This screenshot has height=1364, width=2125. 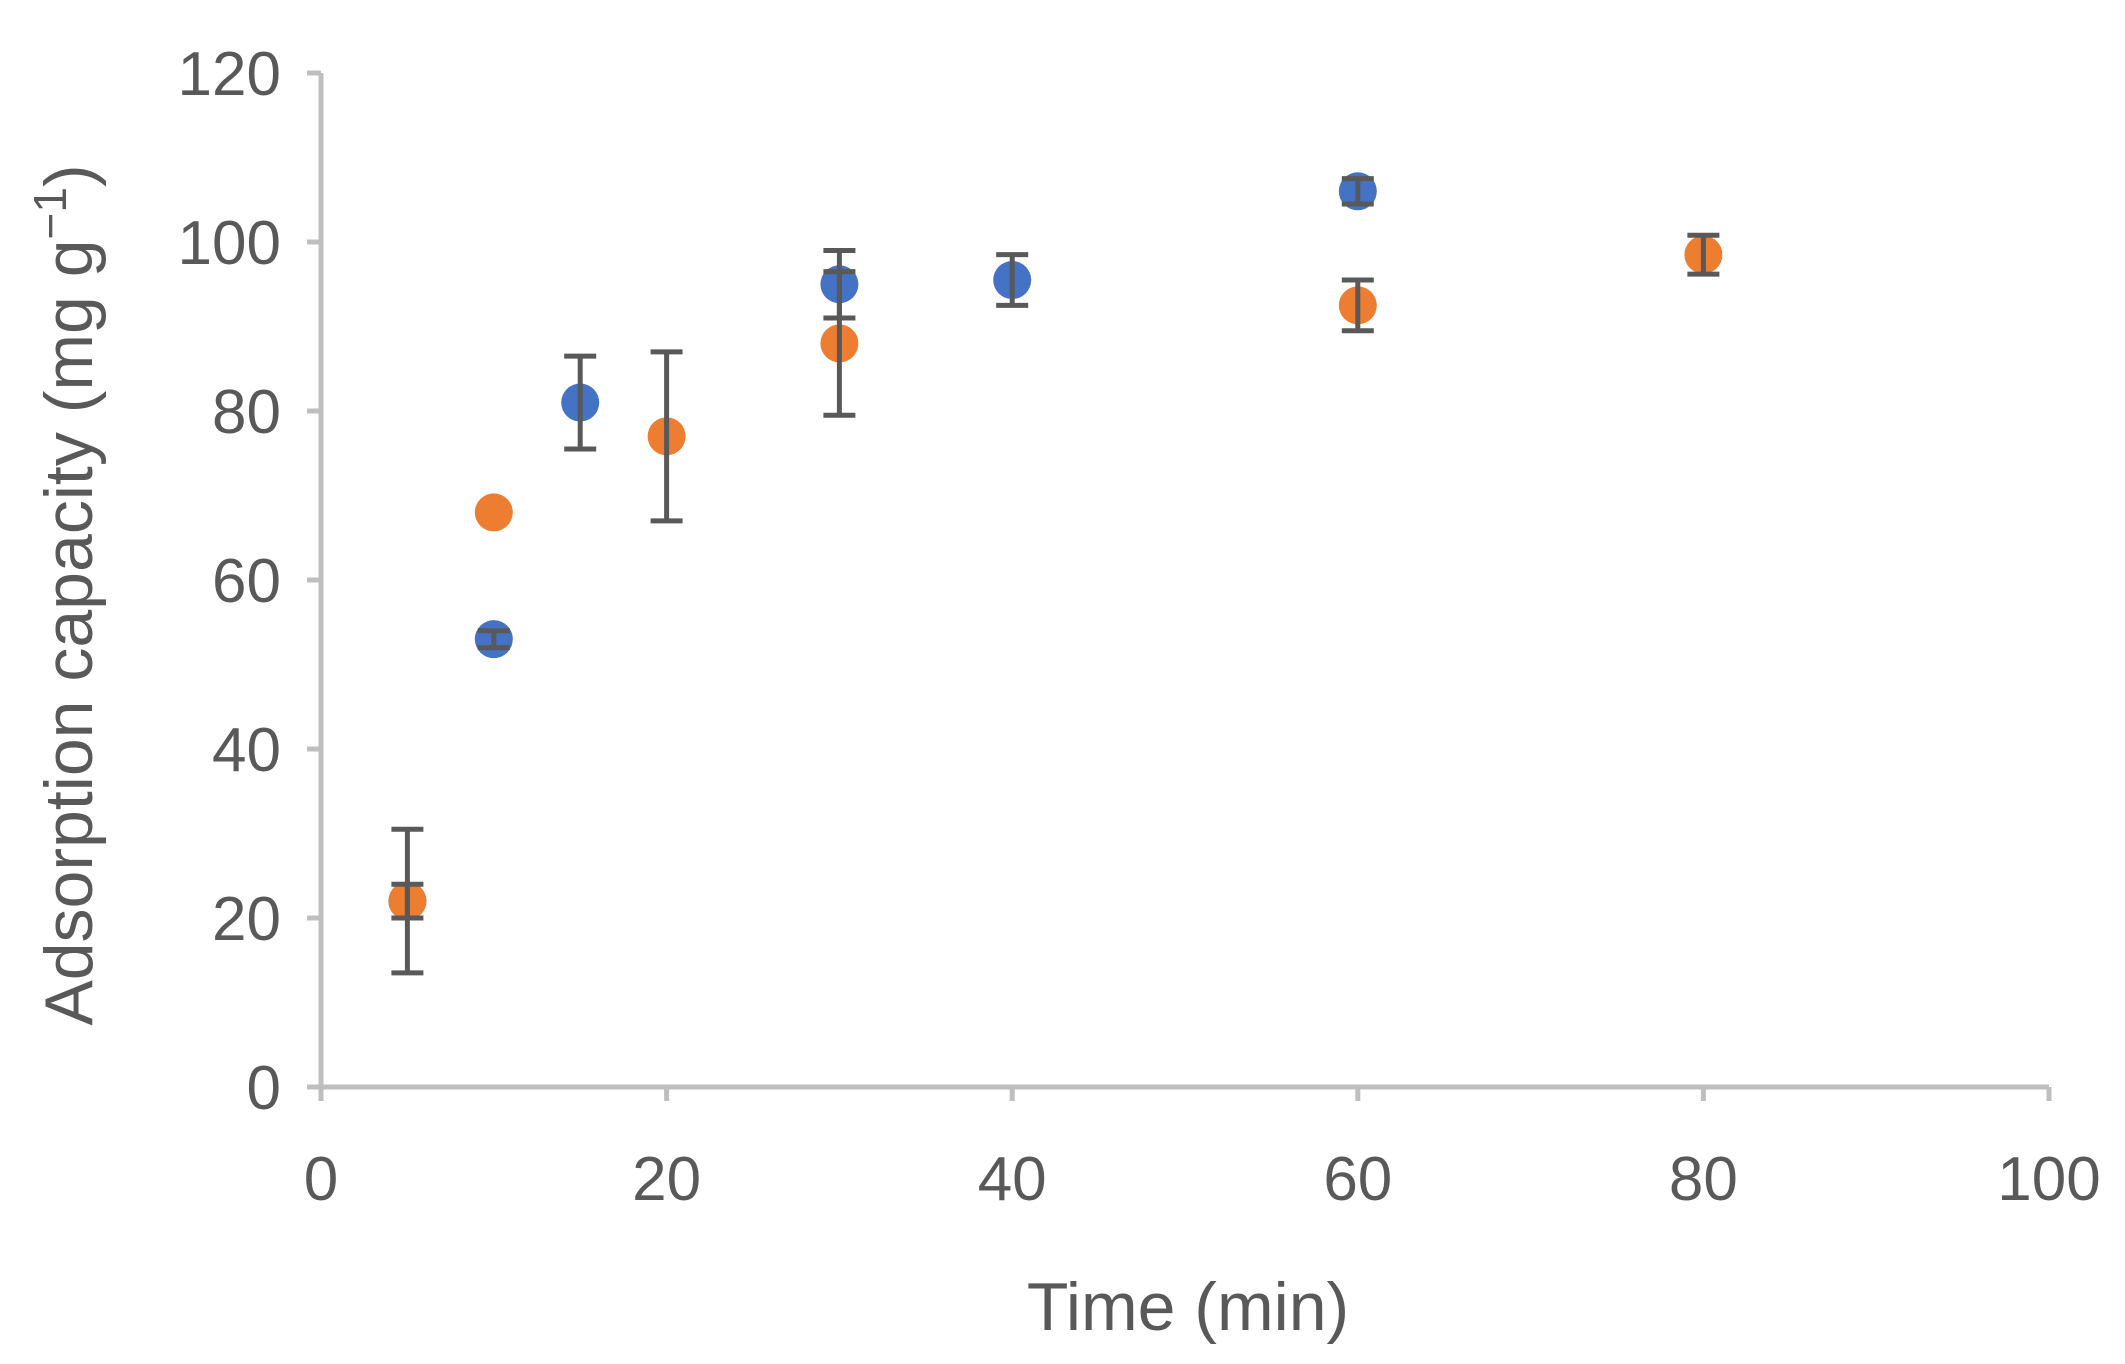 What do you see at coordinates (493, 512) in the screenshot?
I see `series-2-point` at bounding box center [493, 512].